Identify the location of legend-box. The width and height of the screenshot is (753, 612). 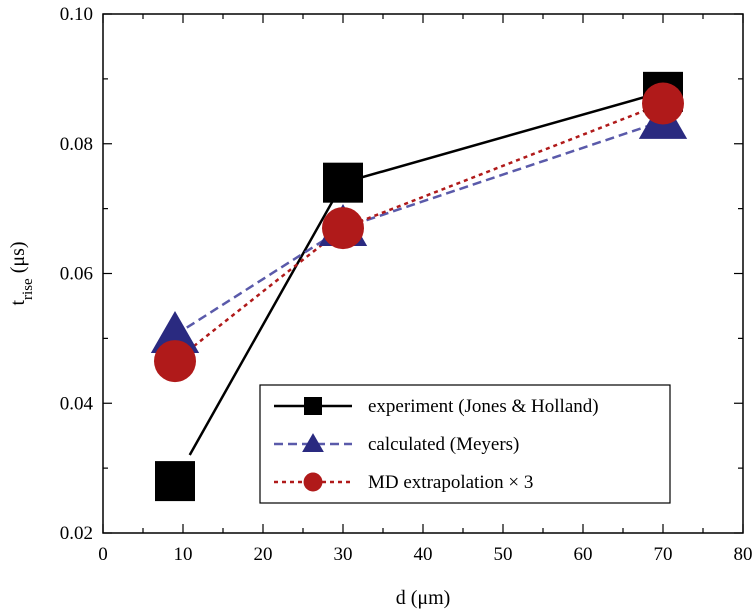
(465, 444).